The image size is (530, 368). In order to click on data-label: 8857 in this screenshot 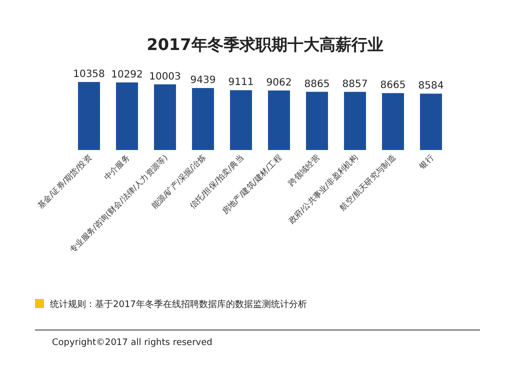, I will do `click(355, 84)`.